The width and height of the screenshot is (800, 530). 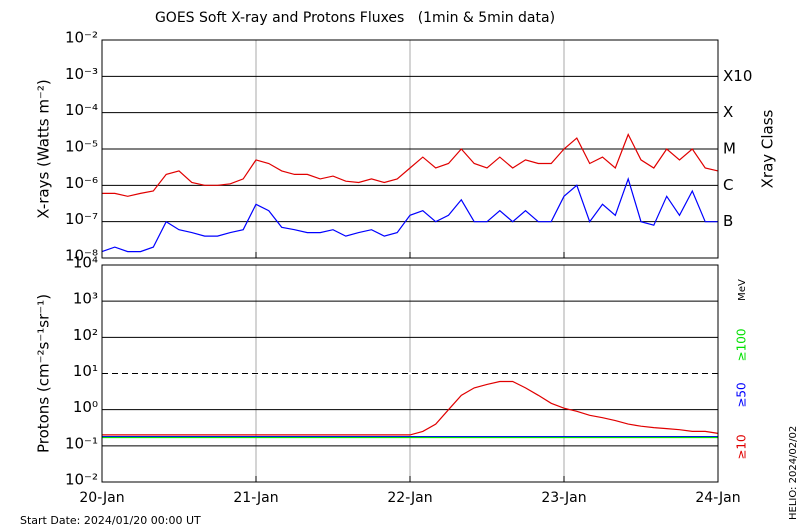 I want to click on x-tick-label: 20-Jan, so click(x=101, y=498).